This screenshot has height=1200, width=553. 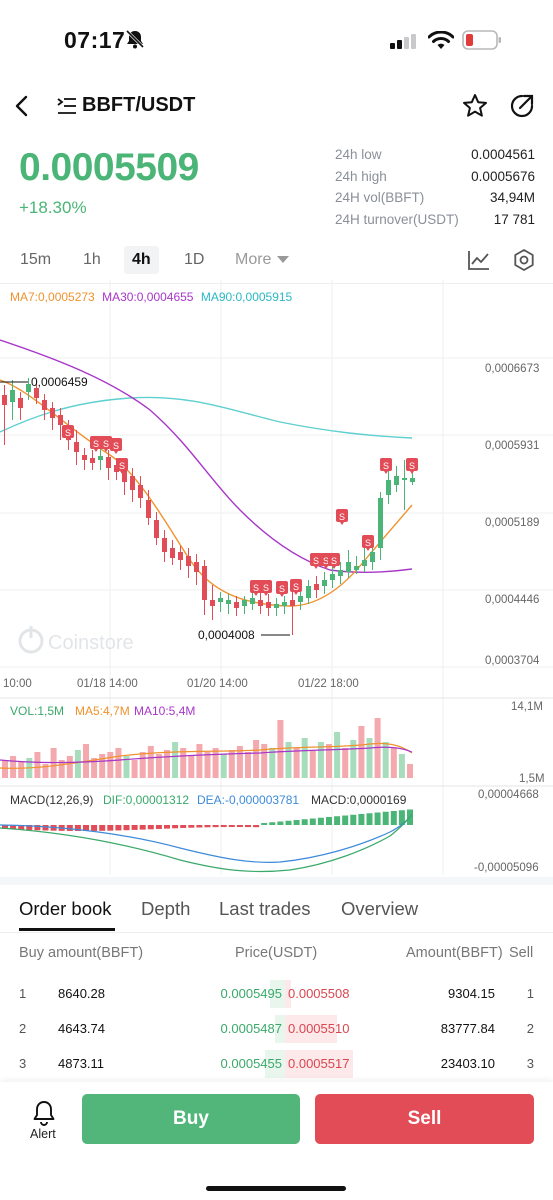 I want to click on tab-overview: Overview, so click(x=380, y=908).